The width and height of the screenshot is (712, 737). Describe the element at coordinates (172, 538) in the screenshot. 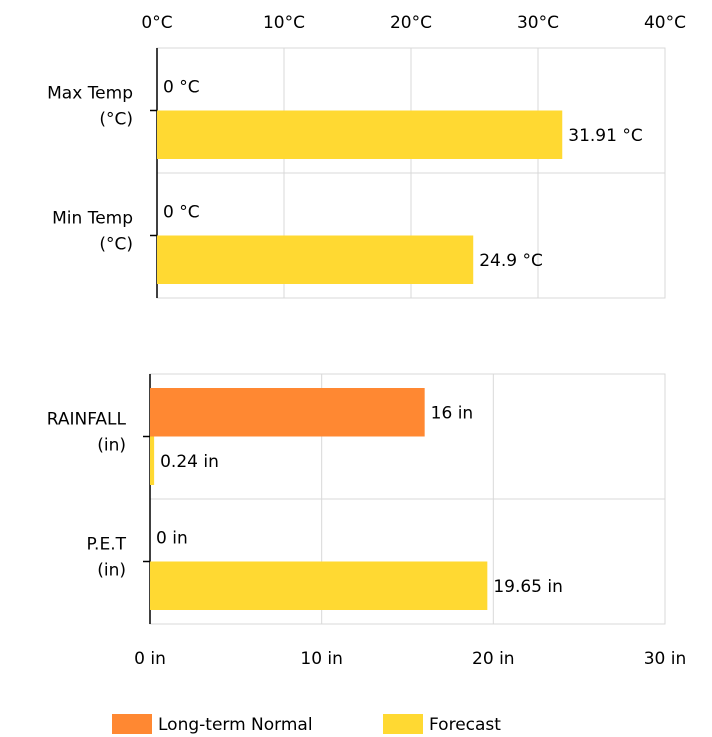

I see `data-label: 0 in` at that location.